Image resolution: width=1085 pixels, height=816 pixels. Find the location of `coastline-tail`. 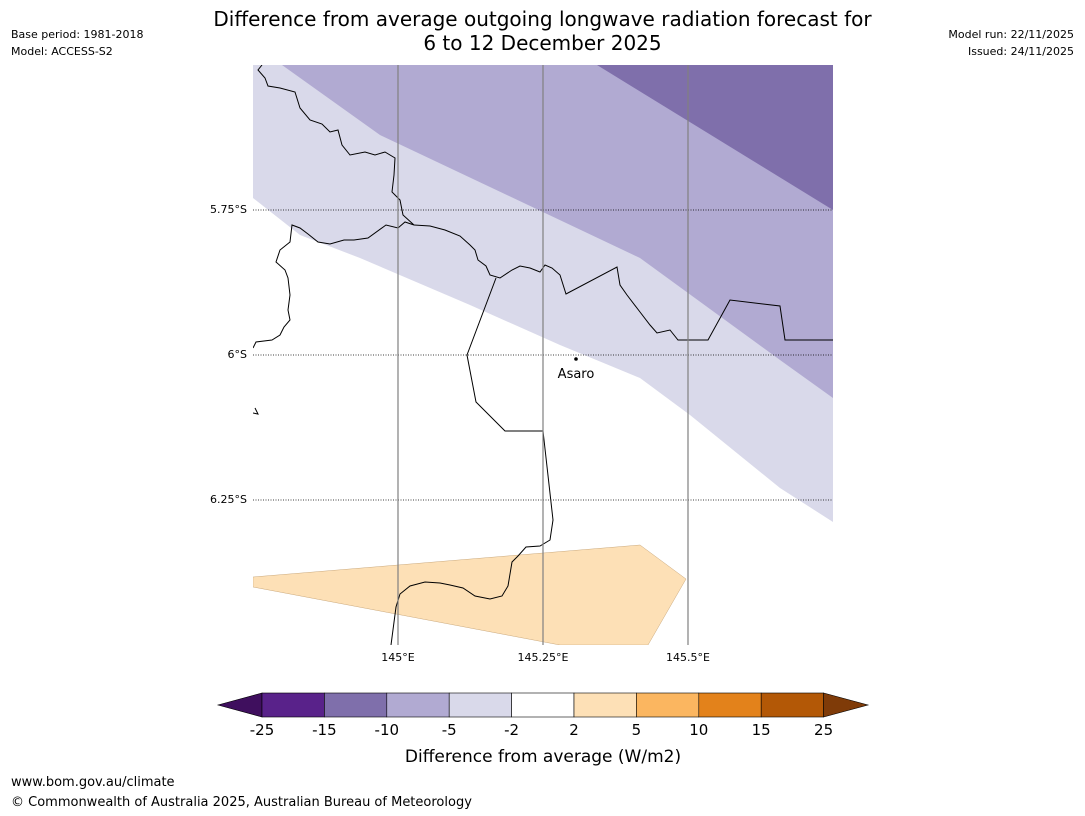

coastline-tail is located at coordinates (256, 411).